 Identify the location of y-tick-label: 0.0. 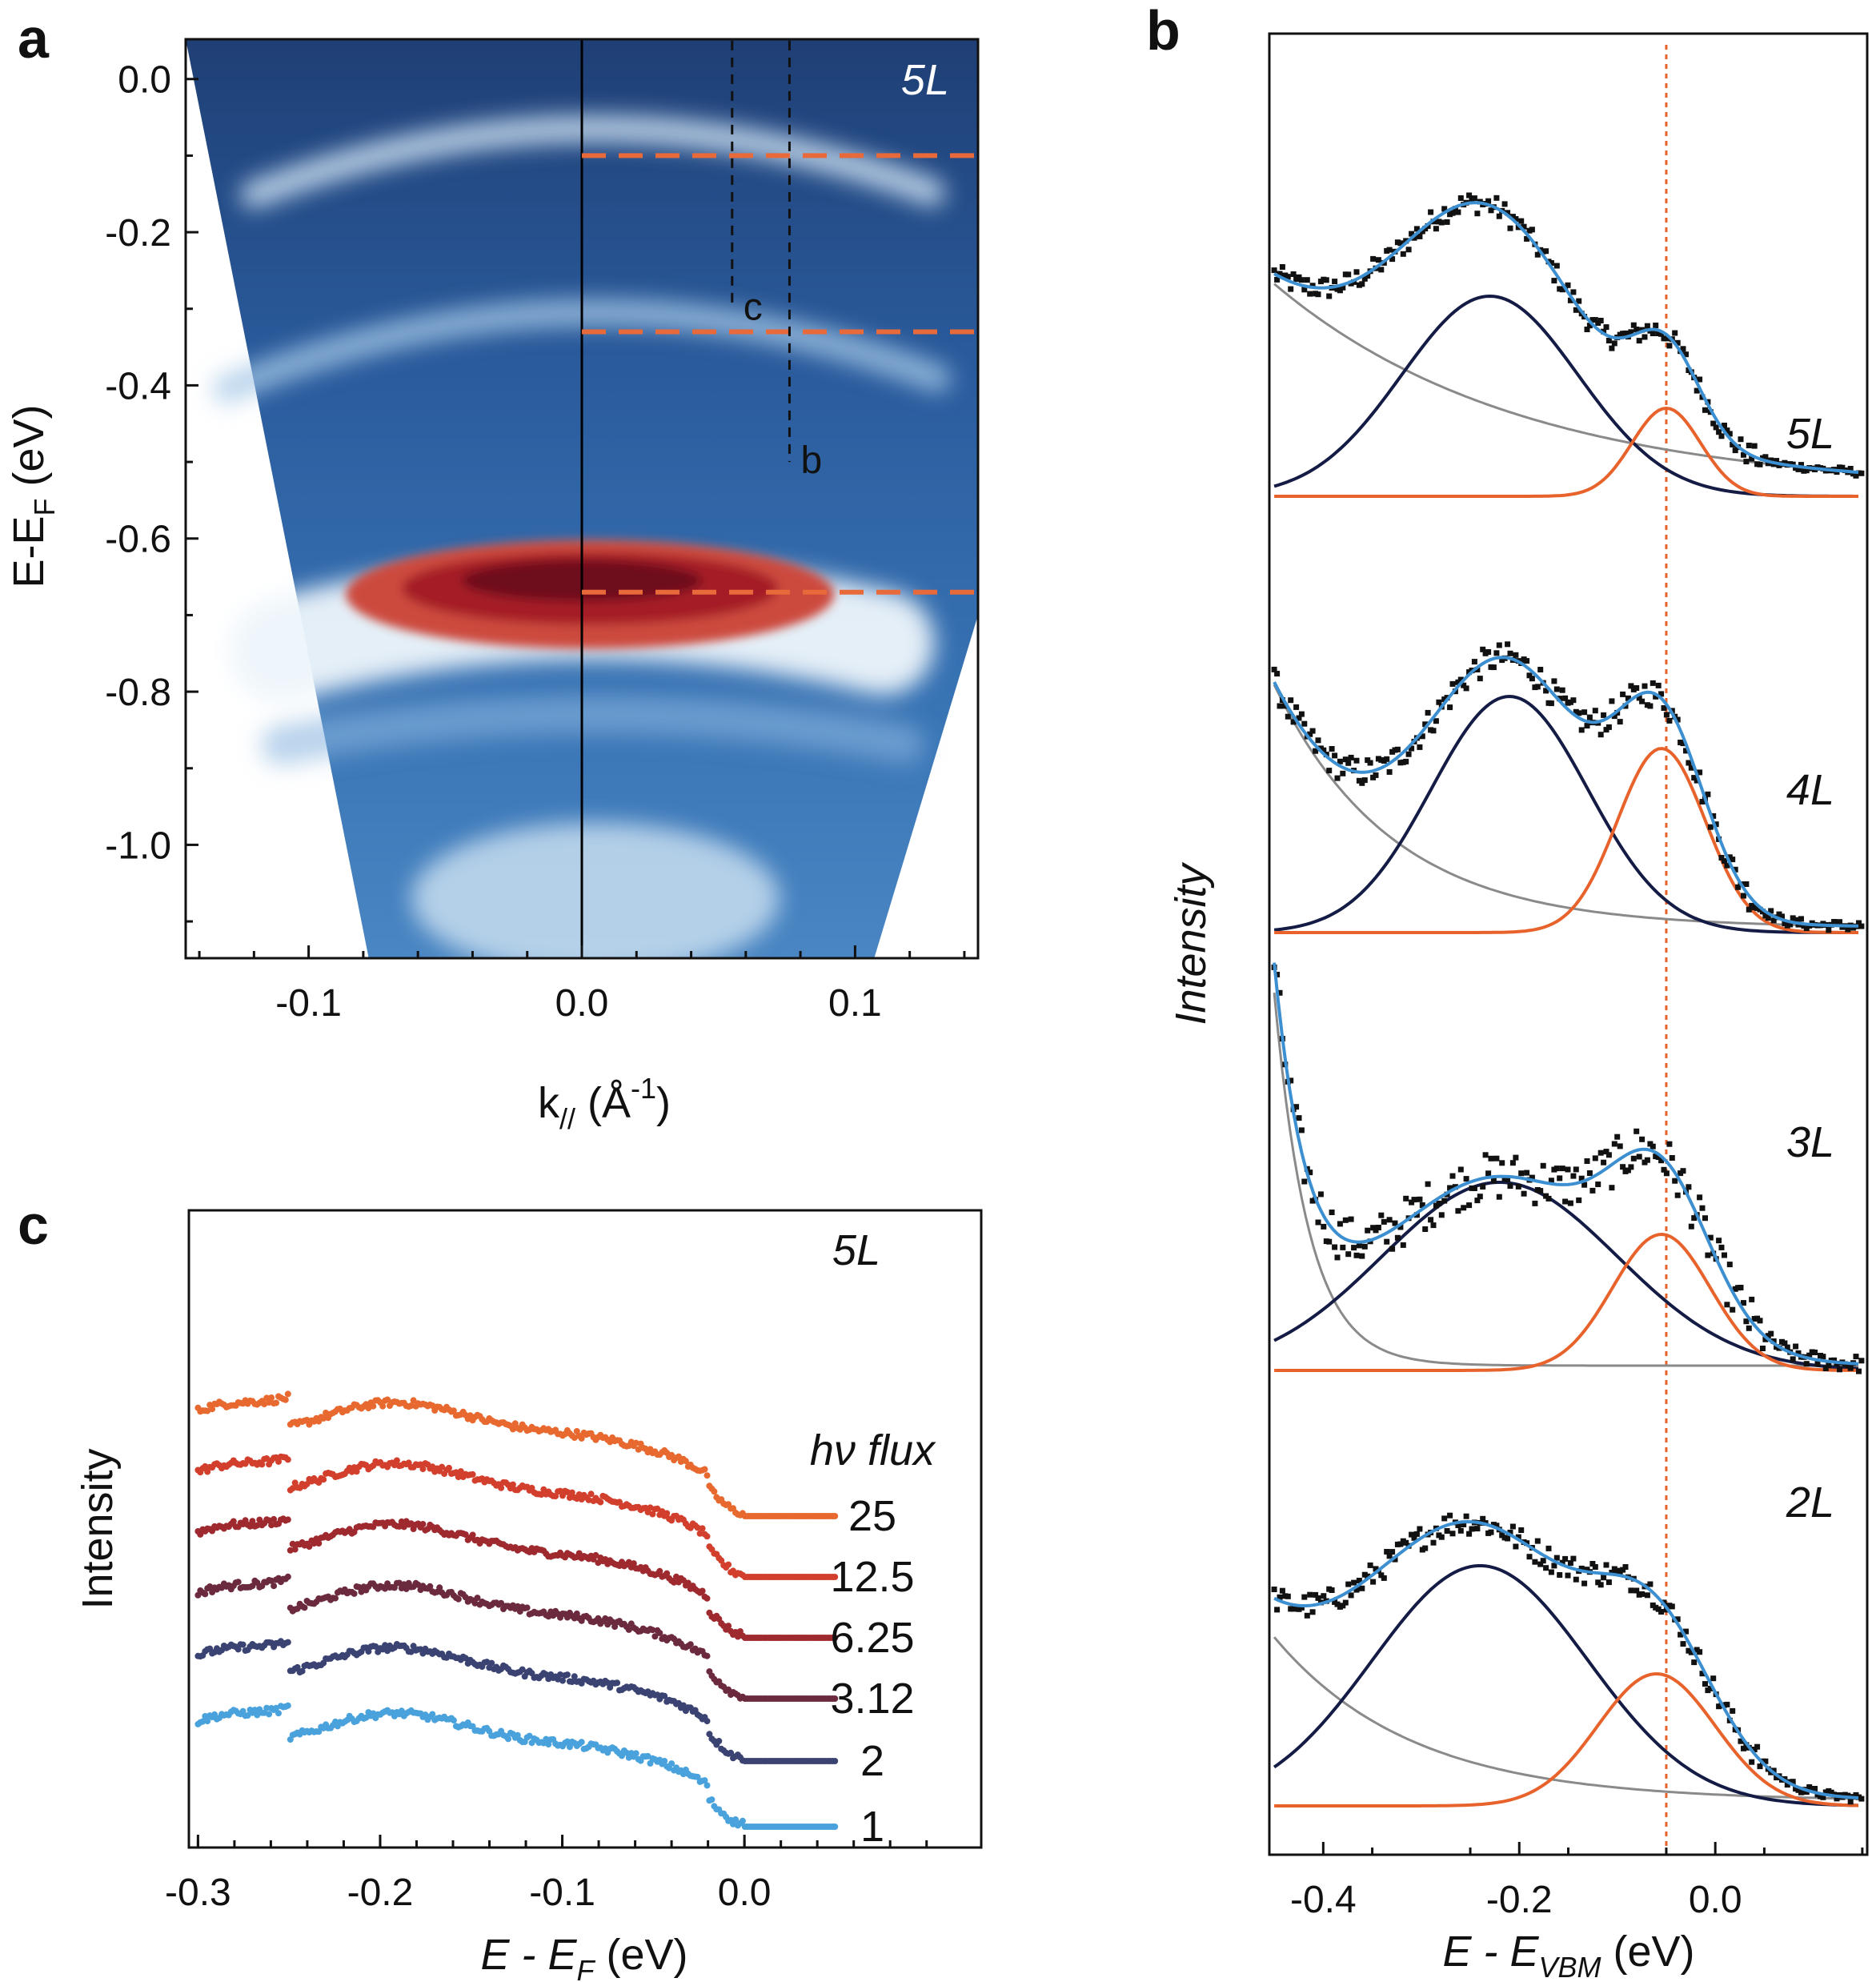
(144, 81).